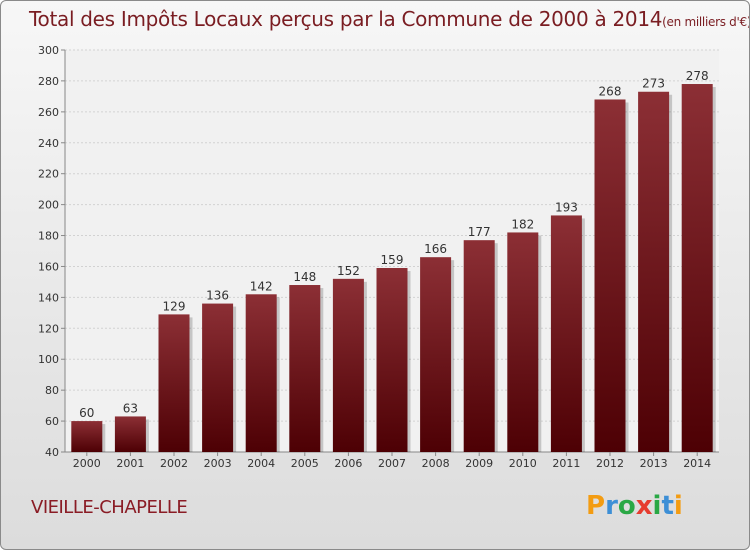  I want to click on data-label: 136, so click(217, 296).